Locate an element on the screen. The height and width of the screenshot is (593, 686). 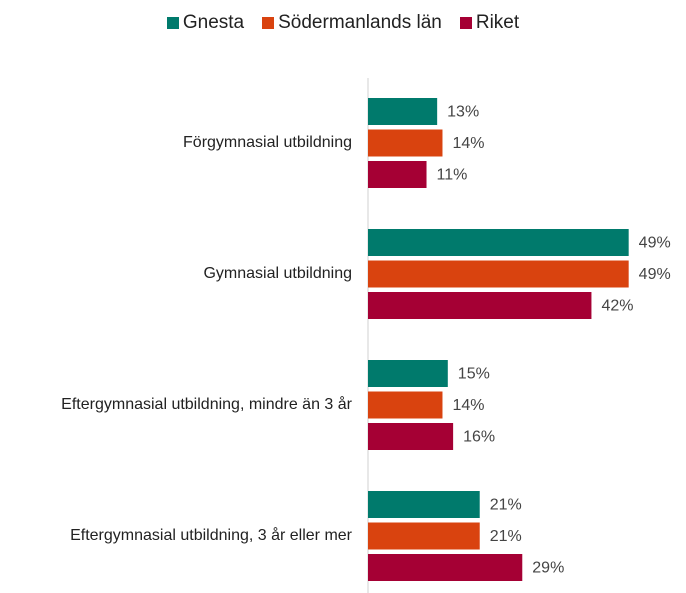
legend-item: Riket is located at coordinates (489, 23).